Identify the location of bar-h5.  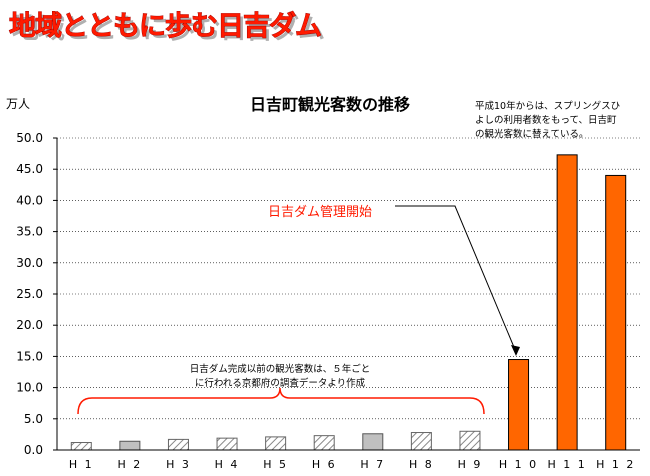
(276, 443).